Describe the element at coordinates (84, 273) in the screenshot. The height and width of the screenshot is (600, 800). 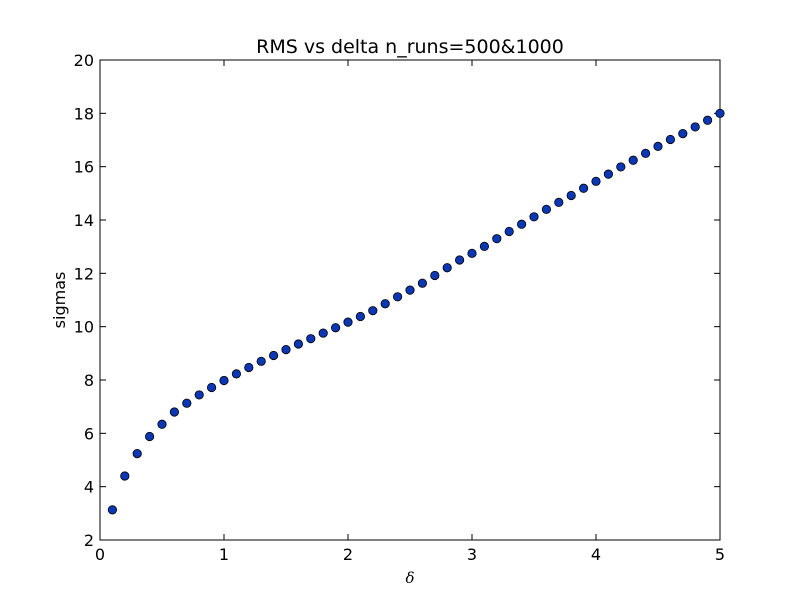
I see `y-tick-label: 12` at that location.